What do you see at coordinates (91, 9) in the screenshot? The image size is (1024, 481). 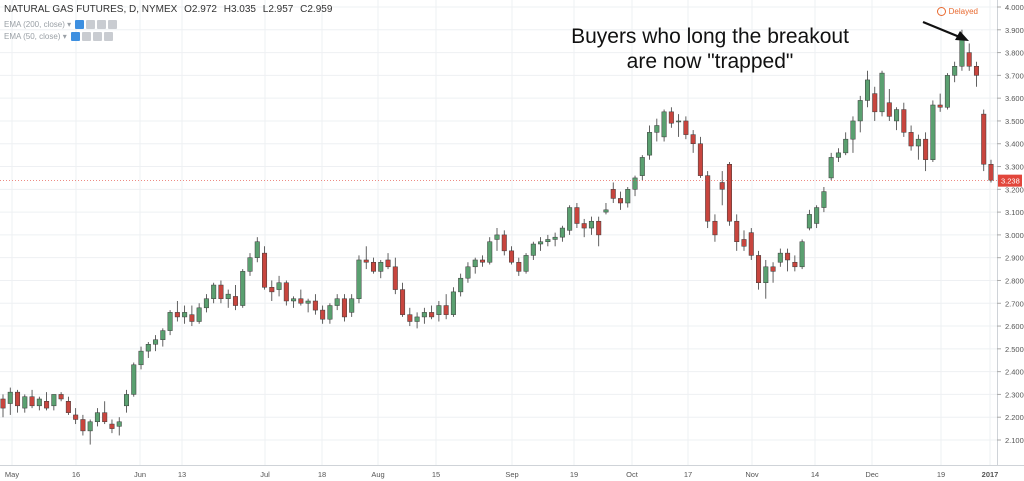 I see `symbol-name: NATURAL GAS FUTURES, D, NYMEX` at bounding box center [91, 9].